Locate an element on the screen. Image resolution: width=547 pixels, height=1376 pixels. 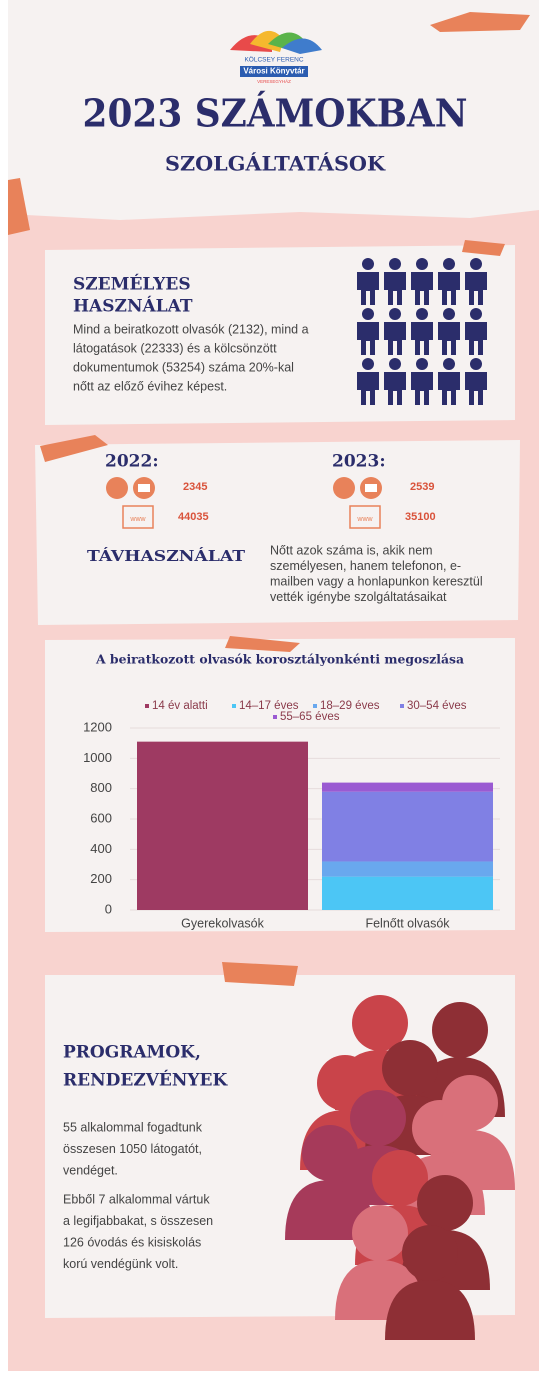
text-line: látogatások (22333) és a kölcsönzött is located at coordinates (175, 348).